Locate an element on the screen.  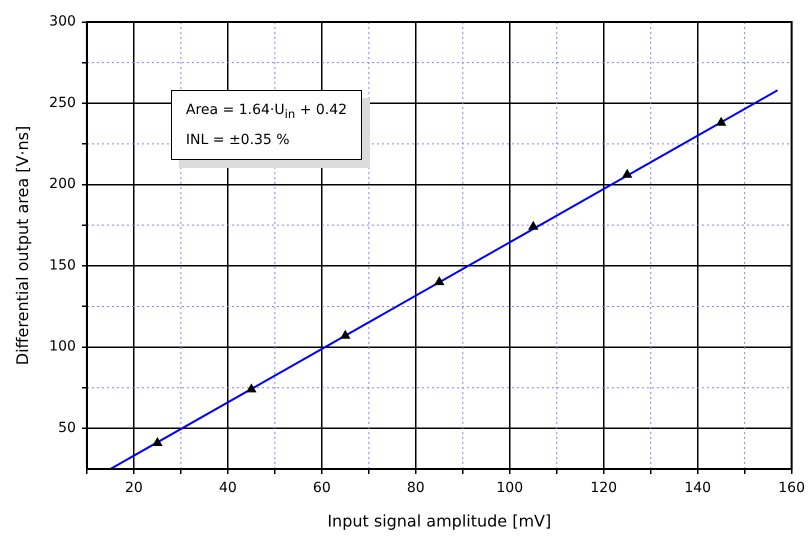
x-tick-label: 140 is located at coordinates (698, 488).